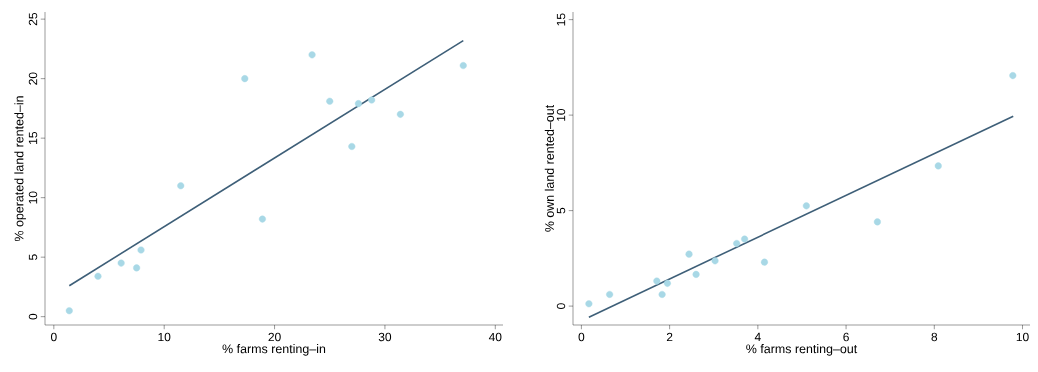 Image resolution: width=1038 pixels, height=372 pixels. Describe the element at coordinates (934, 337) in the screenshot. I see `x-tick-label: 8` at that location.